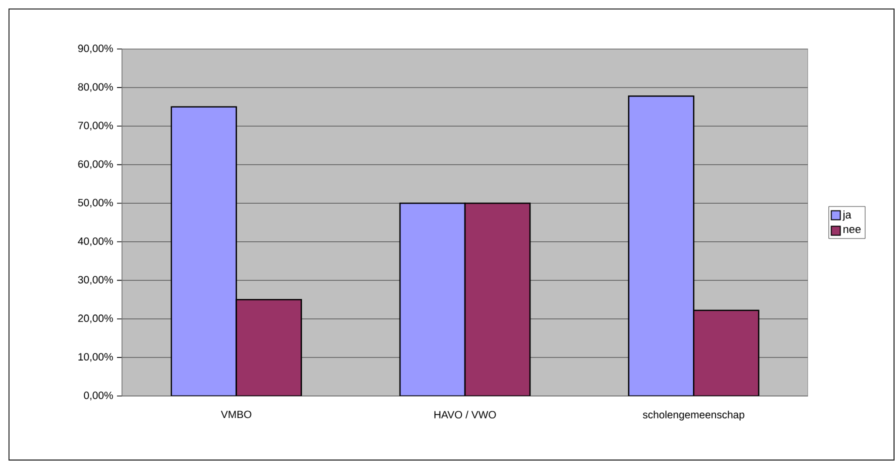 This screenshot has height=461, width=895. Describe the element at coordinates (95, 49) in the screenshot. I see `y-tick-label: 90,00%` at that location.